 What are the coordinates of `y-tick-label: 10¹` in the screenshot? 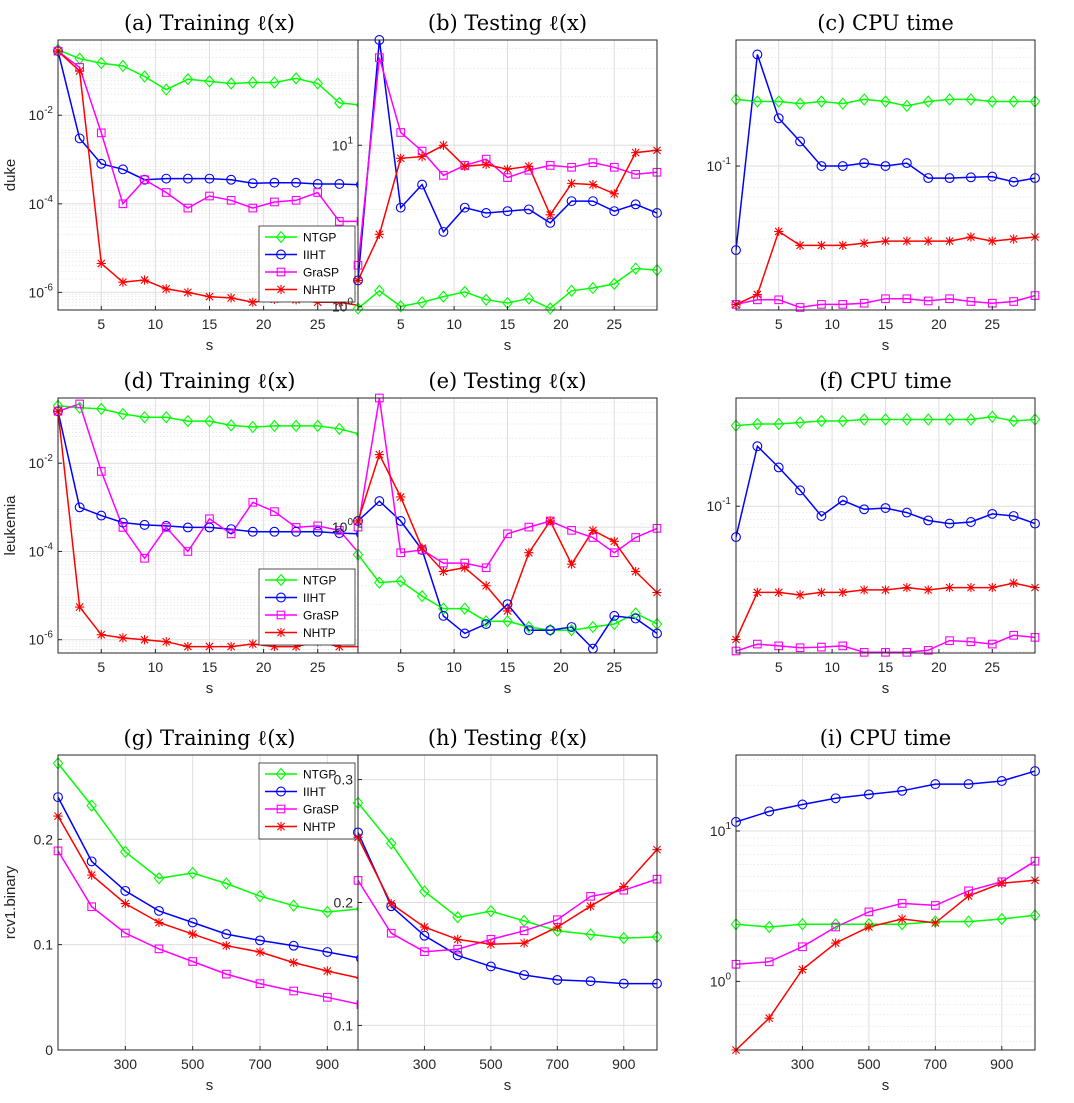 It's located at (721, 830).